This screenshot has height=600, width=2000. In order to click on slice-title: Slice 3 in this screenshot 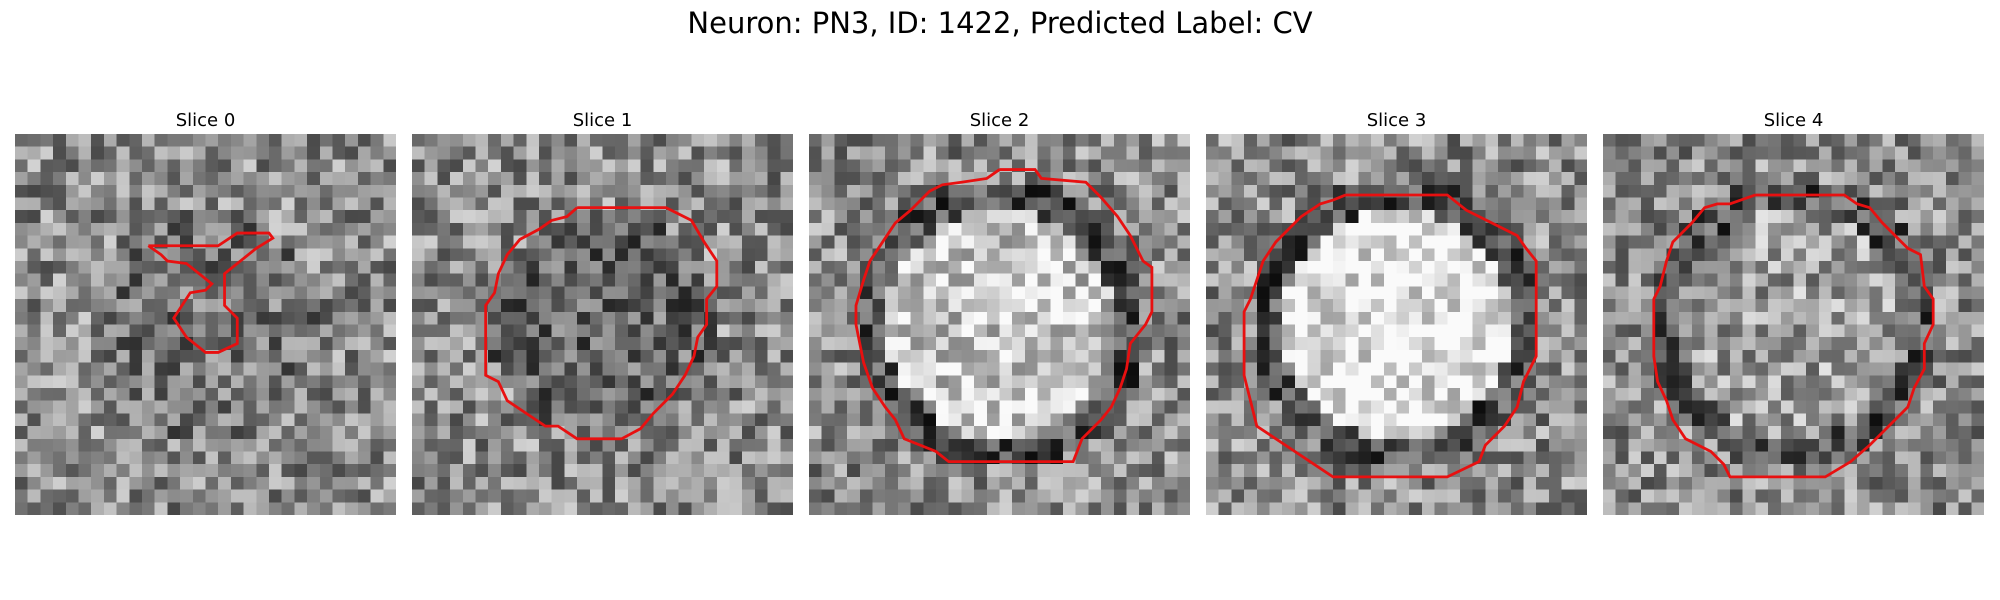, I will do `click(1396, 120)`.